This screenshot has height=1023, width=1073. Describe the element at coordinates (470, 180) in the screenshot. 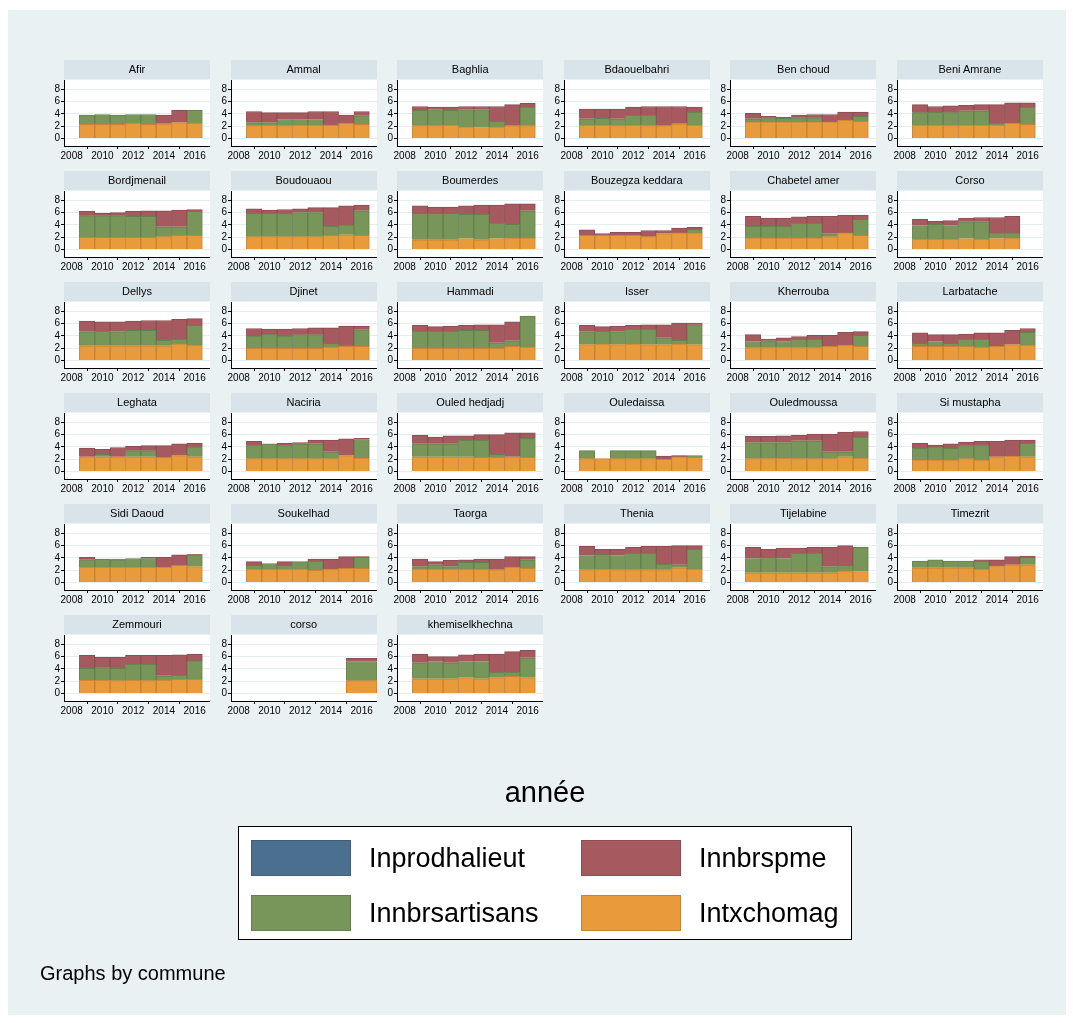

I see `chart-title: Boumerdes` at that location.